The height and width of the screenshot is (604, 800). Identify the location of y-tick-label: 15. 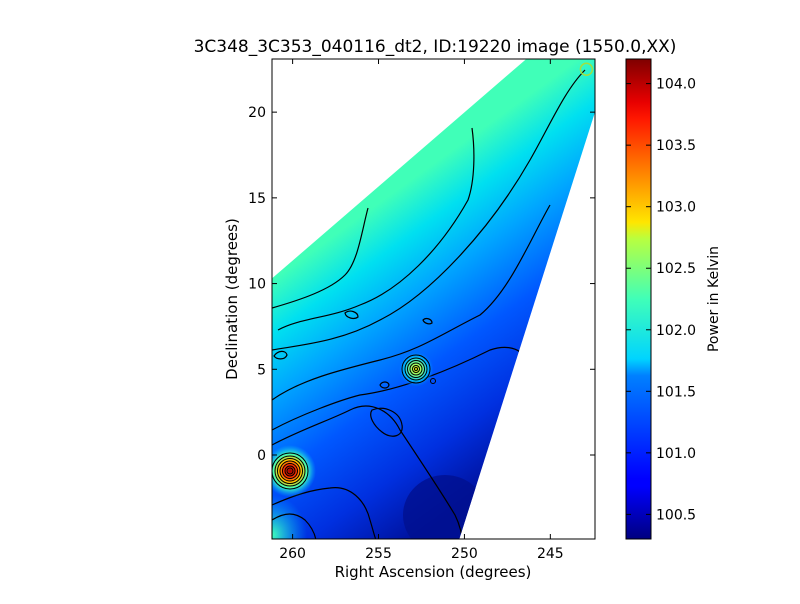
(257, 199).